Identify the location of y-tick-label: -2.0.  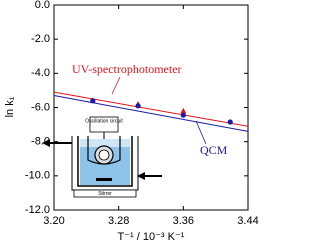
(40, 39).